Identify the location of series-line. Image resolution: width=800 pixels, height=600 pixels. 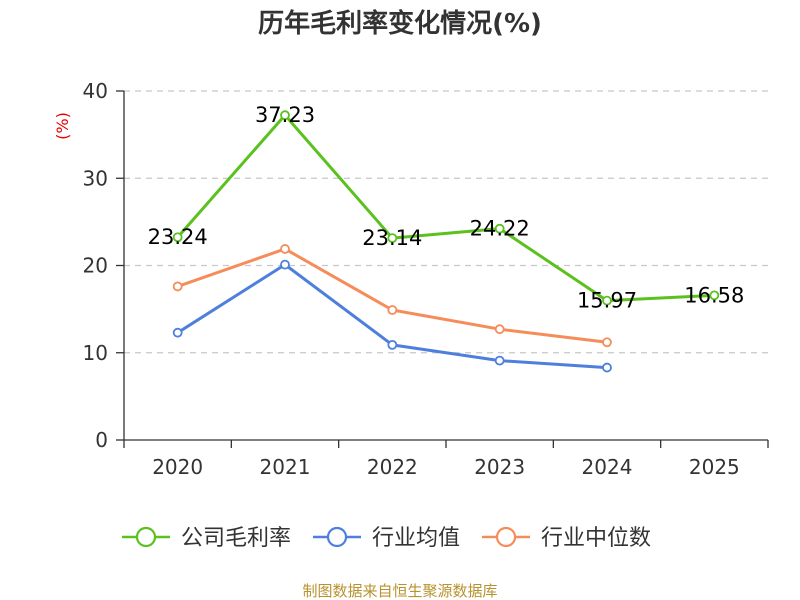
(392, 295).